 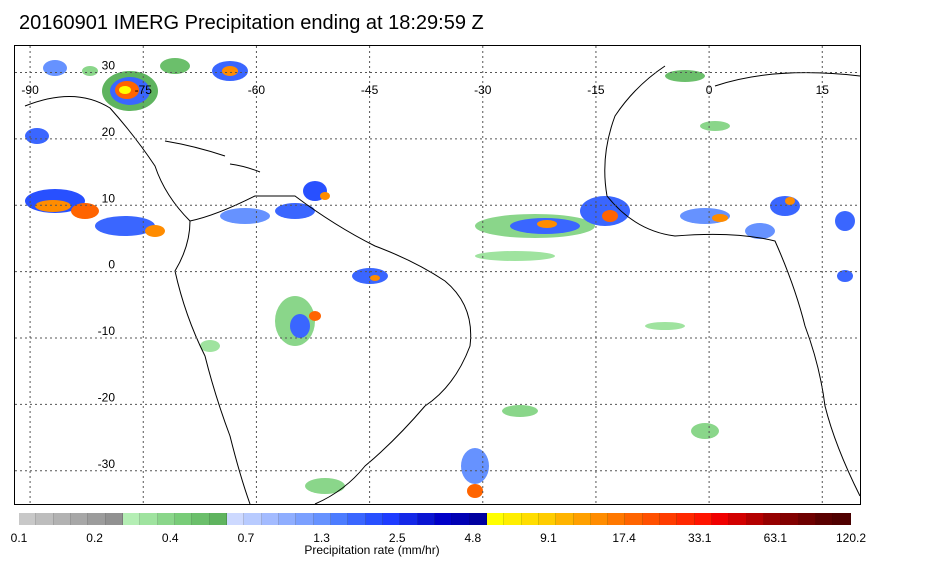 I want to click on latitude-labels: 30 20 10 0 -10 -20 -30, so click(x=107, y=265).